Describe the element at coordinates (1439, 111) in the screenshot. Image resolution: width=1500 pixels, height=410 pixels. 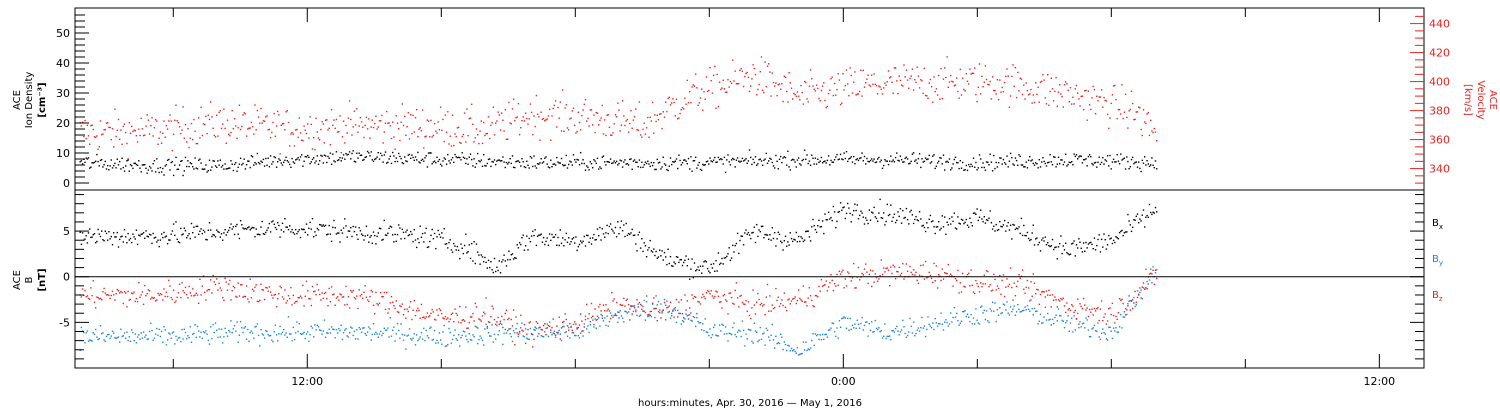
I see `top-right-tick-label: 380` at that location.